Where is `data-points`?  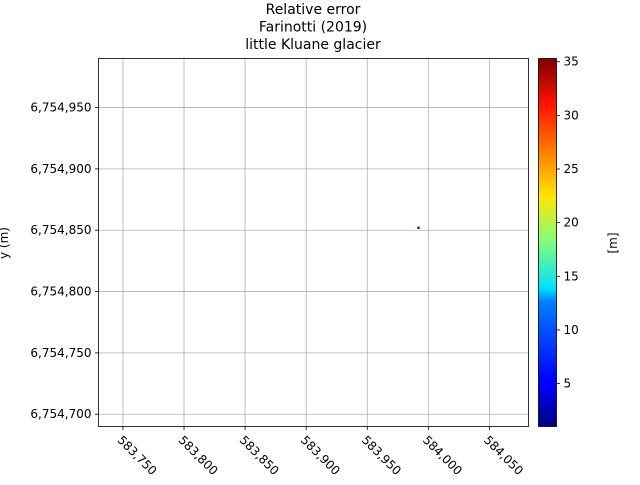
data-points is located at coordinates (418, 227).